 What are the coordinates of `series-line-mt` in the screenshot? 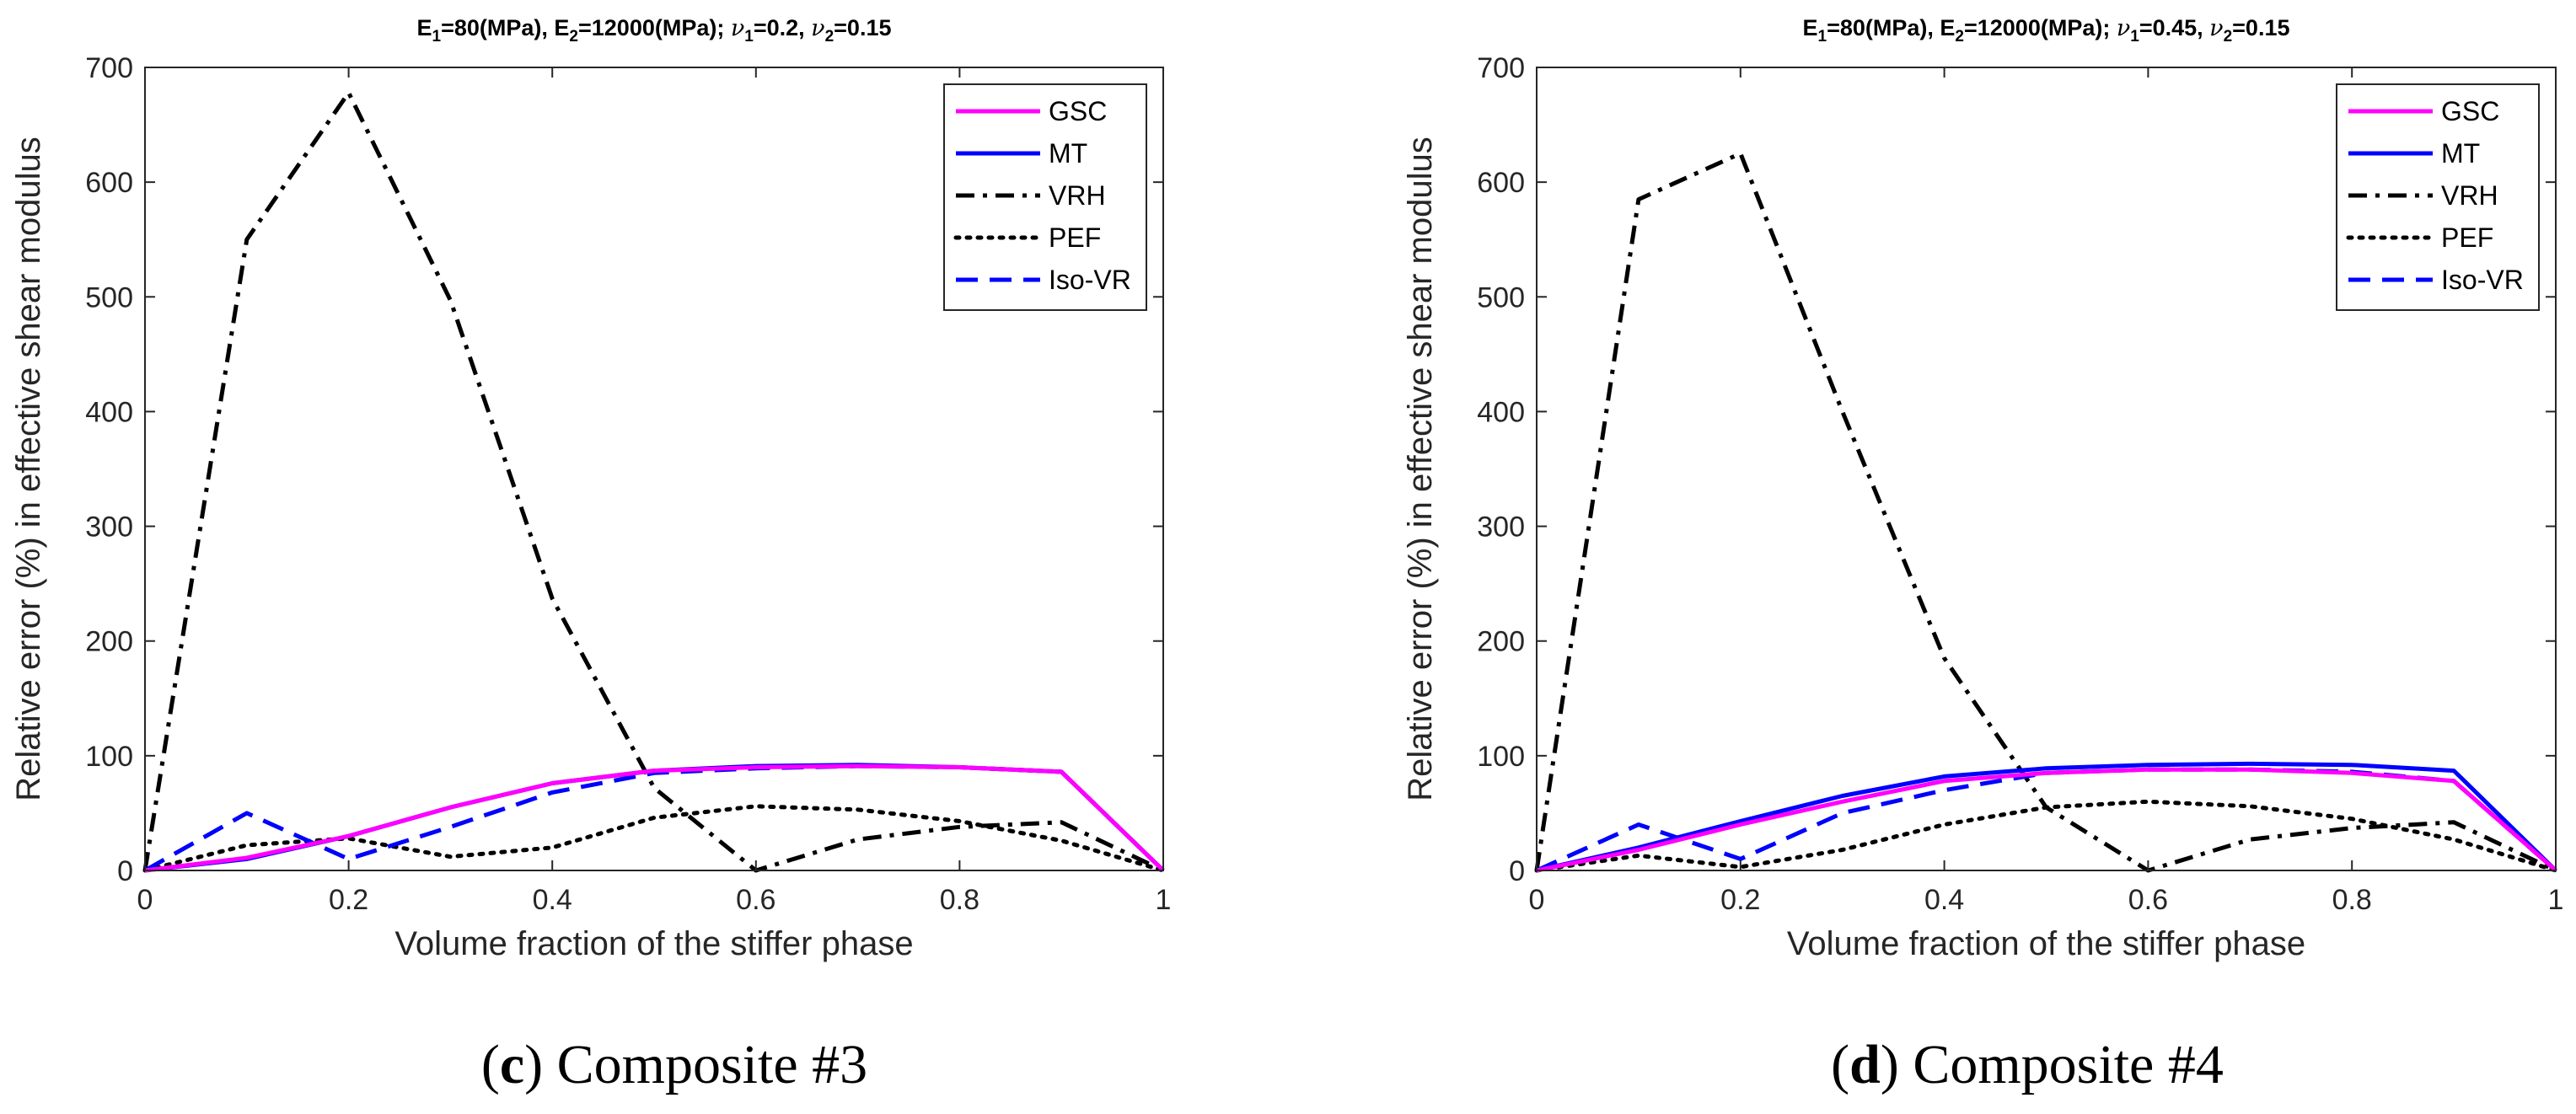 It's located at (2046, 817).